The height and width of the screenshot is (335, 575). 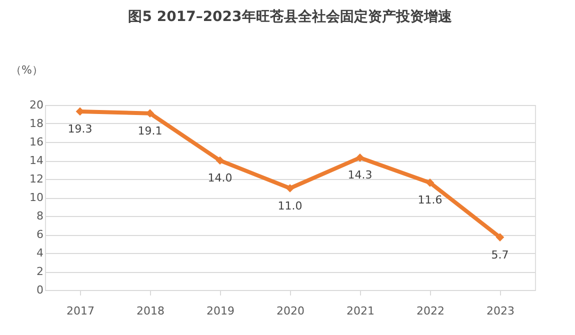 I want to click on y-tick-label: 20, so click(x=37, y=105).